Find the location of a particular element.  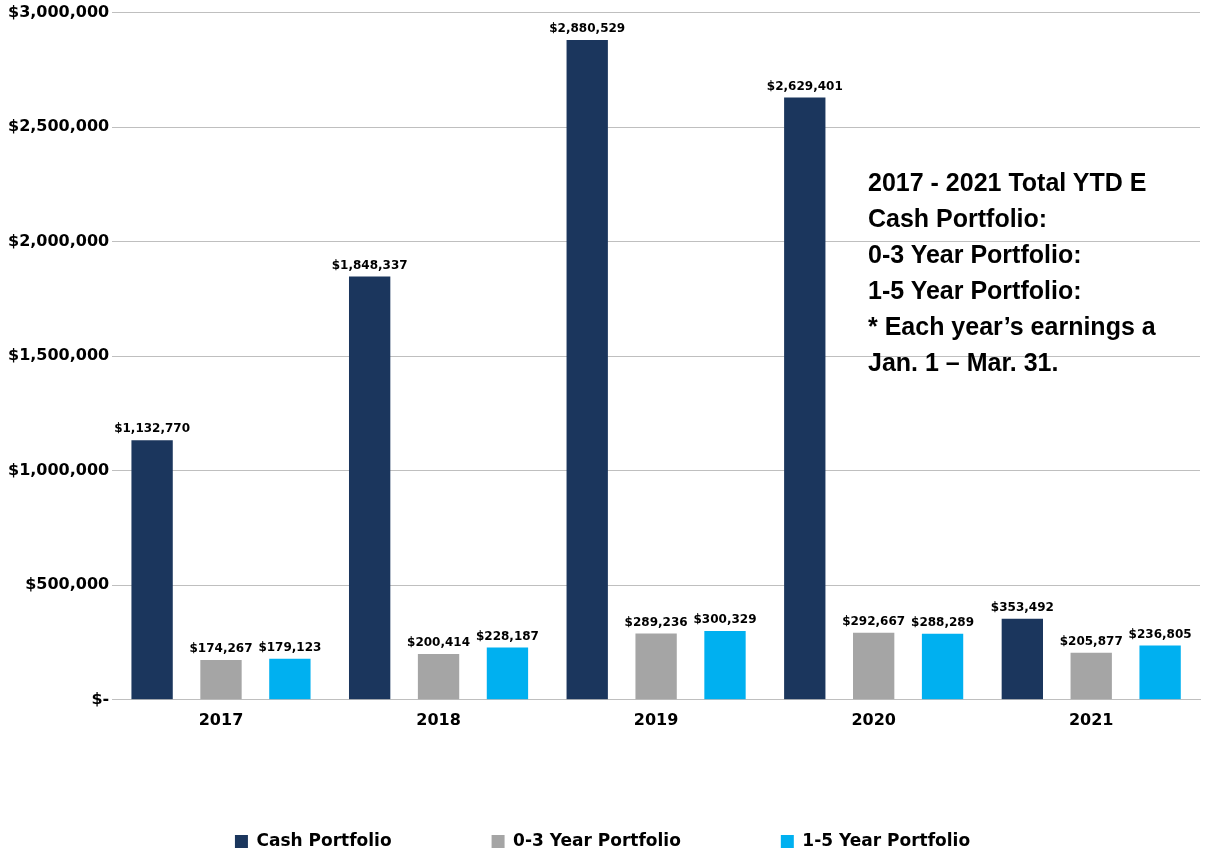

data-label: $1,132,770 is located at coordinates (152, 428).